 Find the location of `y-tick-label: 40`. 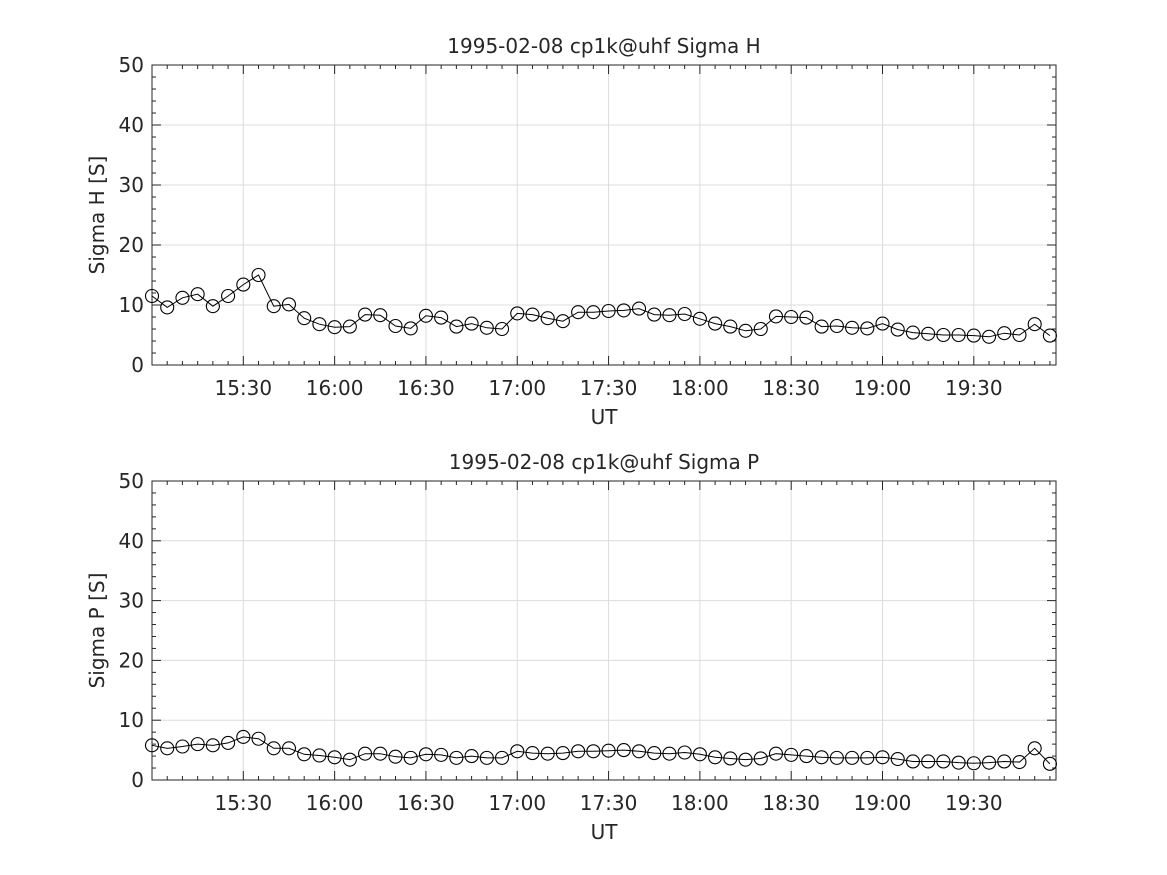

y-tick-label: 40 is located at coordinates (131, 125).